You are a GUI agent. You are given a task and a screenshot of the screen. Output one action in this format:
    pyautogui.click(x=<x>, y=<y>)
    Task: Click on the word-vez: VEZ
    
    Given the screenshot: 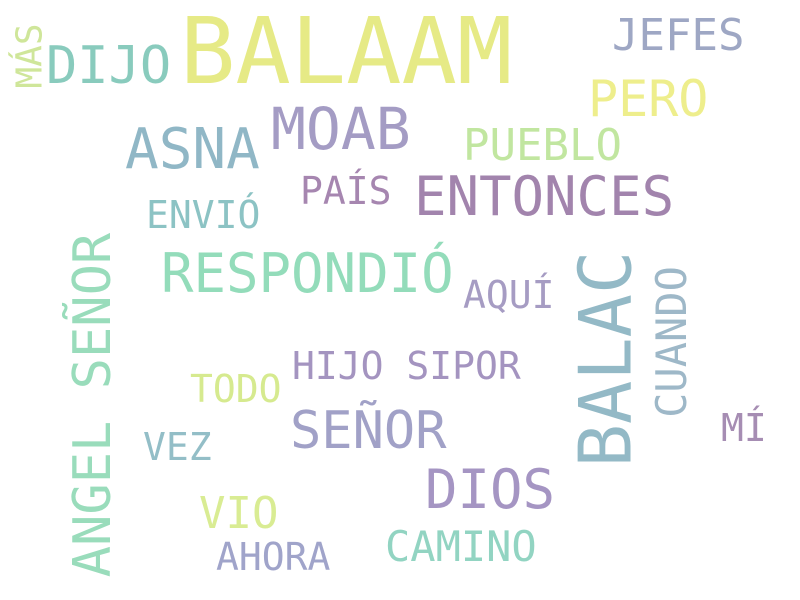 What is the action you would take?
    pyautogui.click(x=177, y=447)
    